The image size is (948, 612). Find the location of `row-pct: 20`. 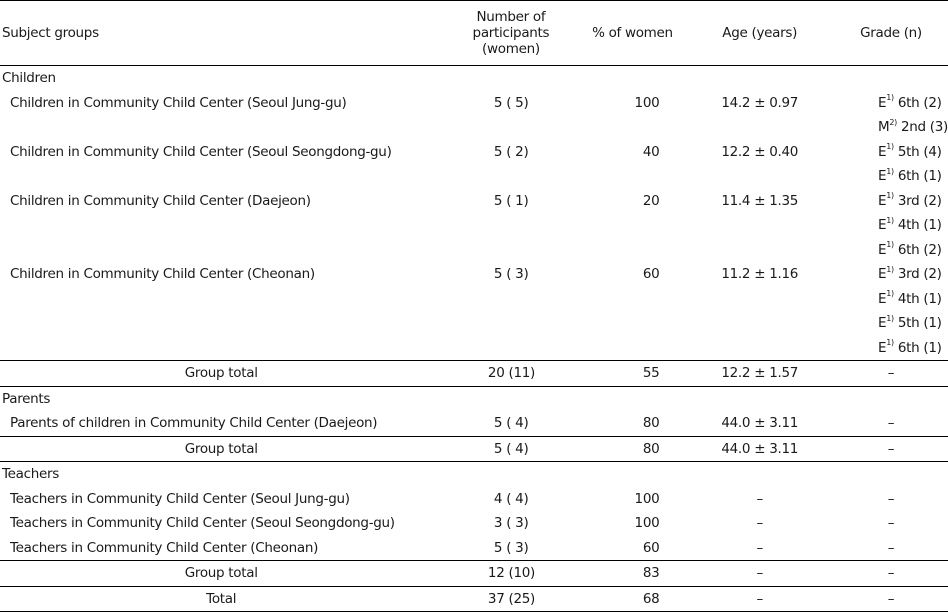

row-pct: 20 is located at coordinates (651, 200).